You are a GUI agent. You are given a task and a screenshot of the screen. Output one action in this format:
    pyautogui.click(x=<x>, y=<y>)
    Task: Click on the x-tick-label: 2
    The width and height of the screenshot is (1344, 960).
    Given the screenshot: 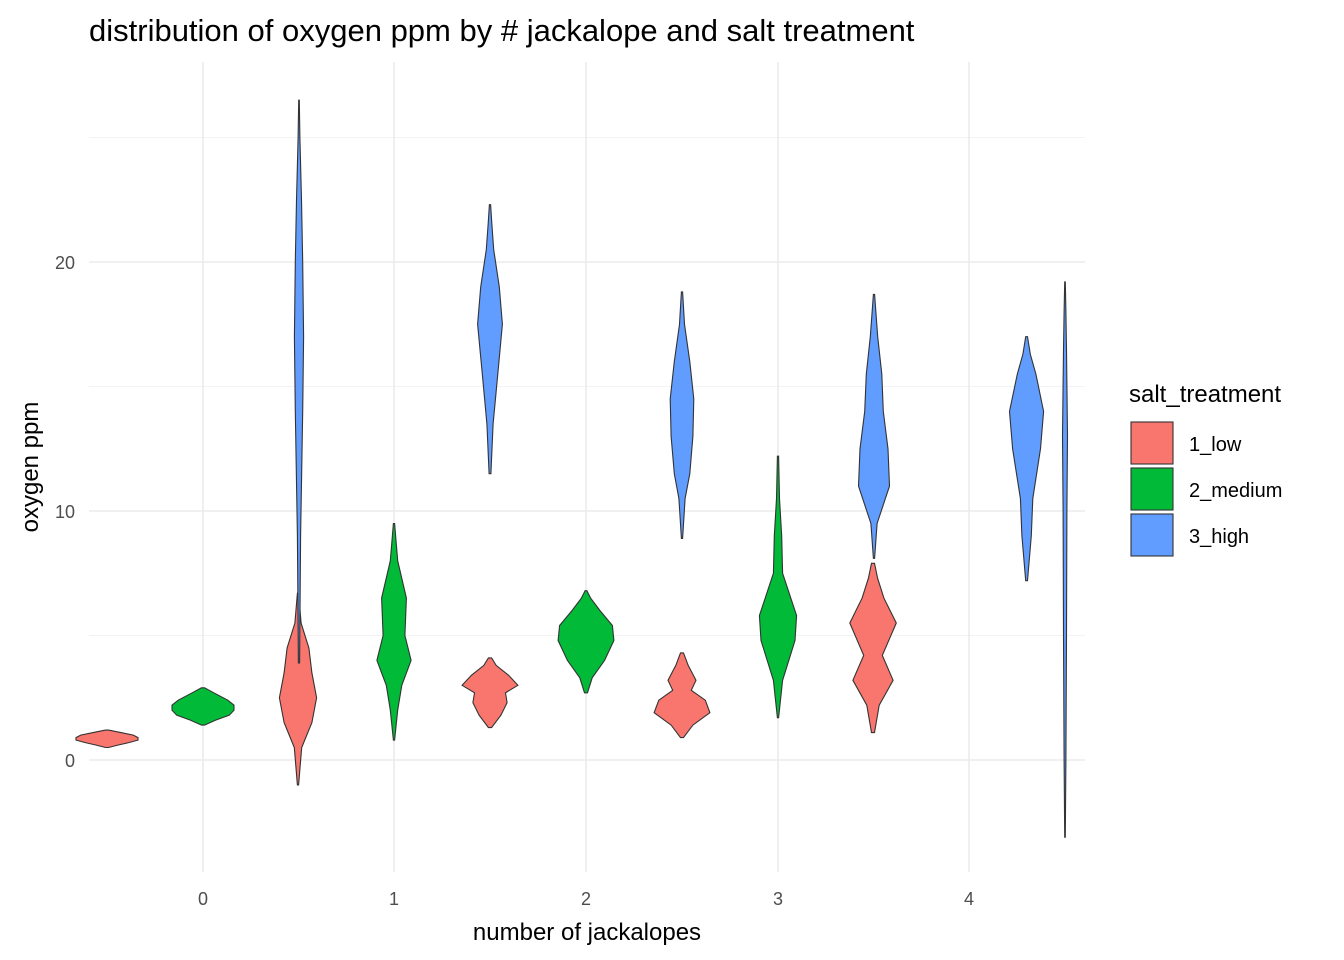 What is the action you would take?
    pyautogui.click(x=586, y=899)
    